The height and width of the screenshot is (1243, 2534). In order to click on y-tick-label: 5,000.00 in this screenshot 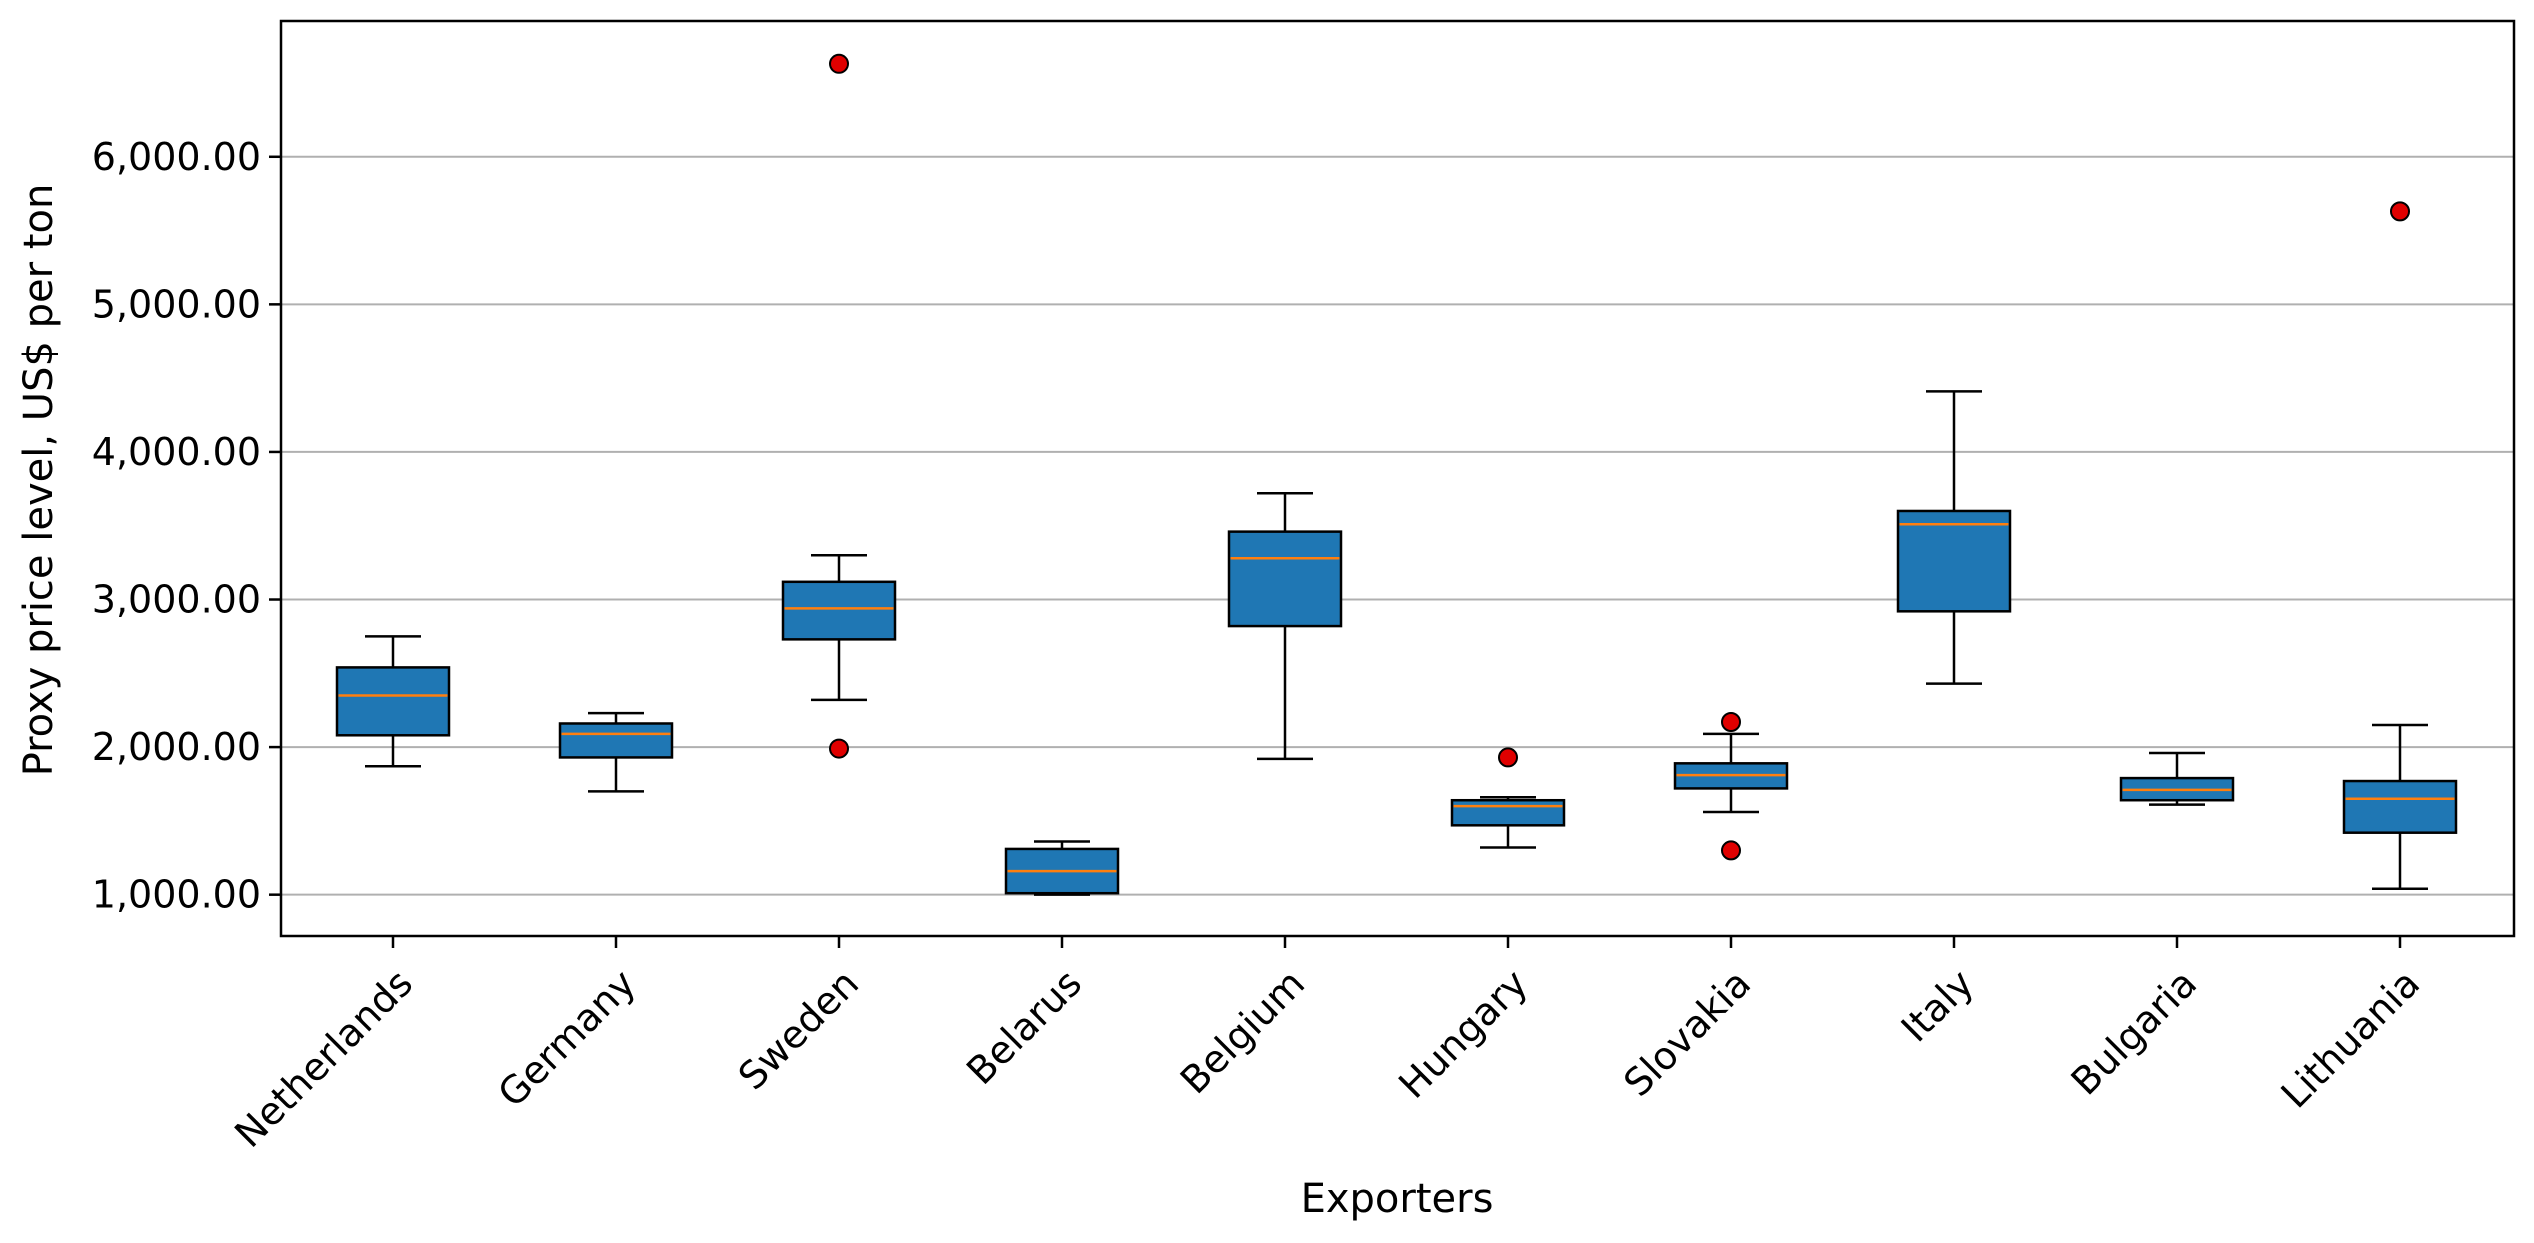, I will do `click(176, 304)`.